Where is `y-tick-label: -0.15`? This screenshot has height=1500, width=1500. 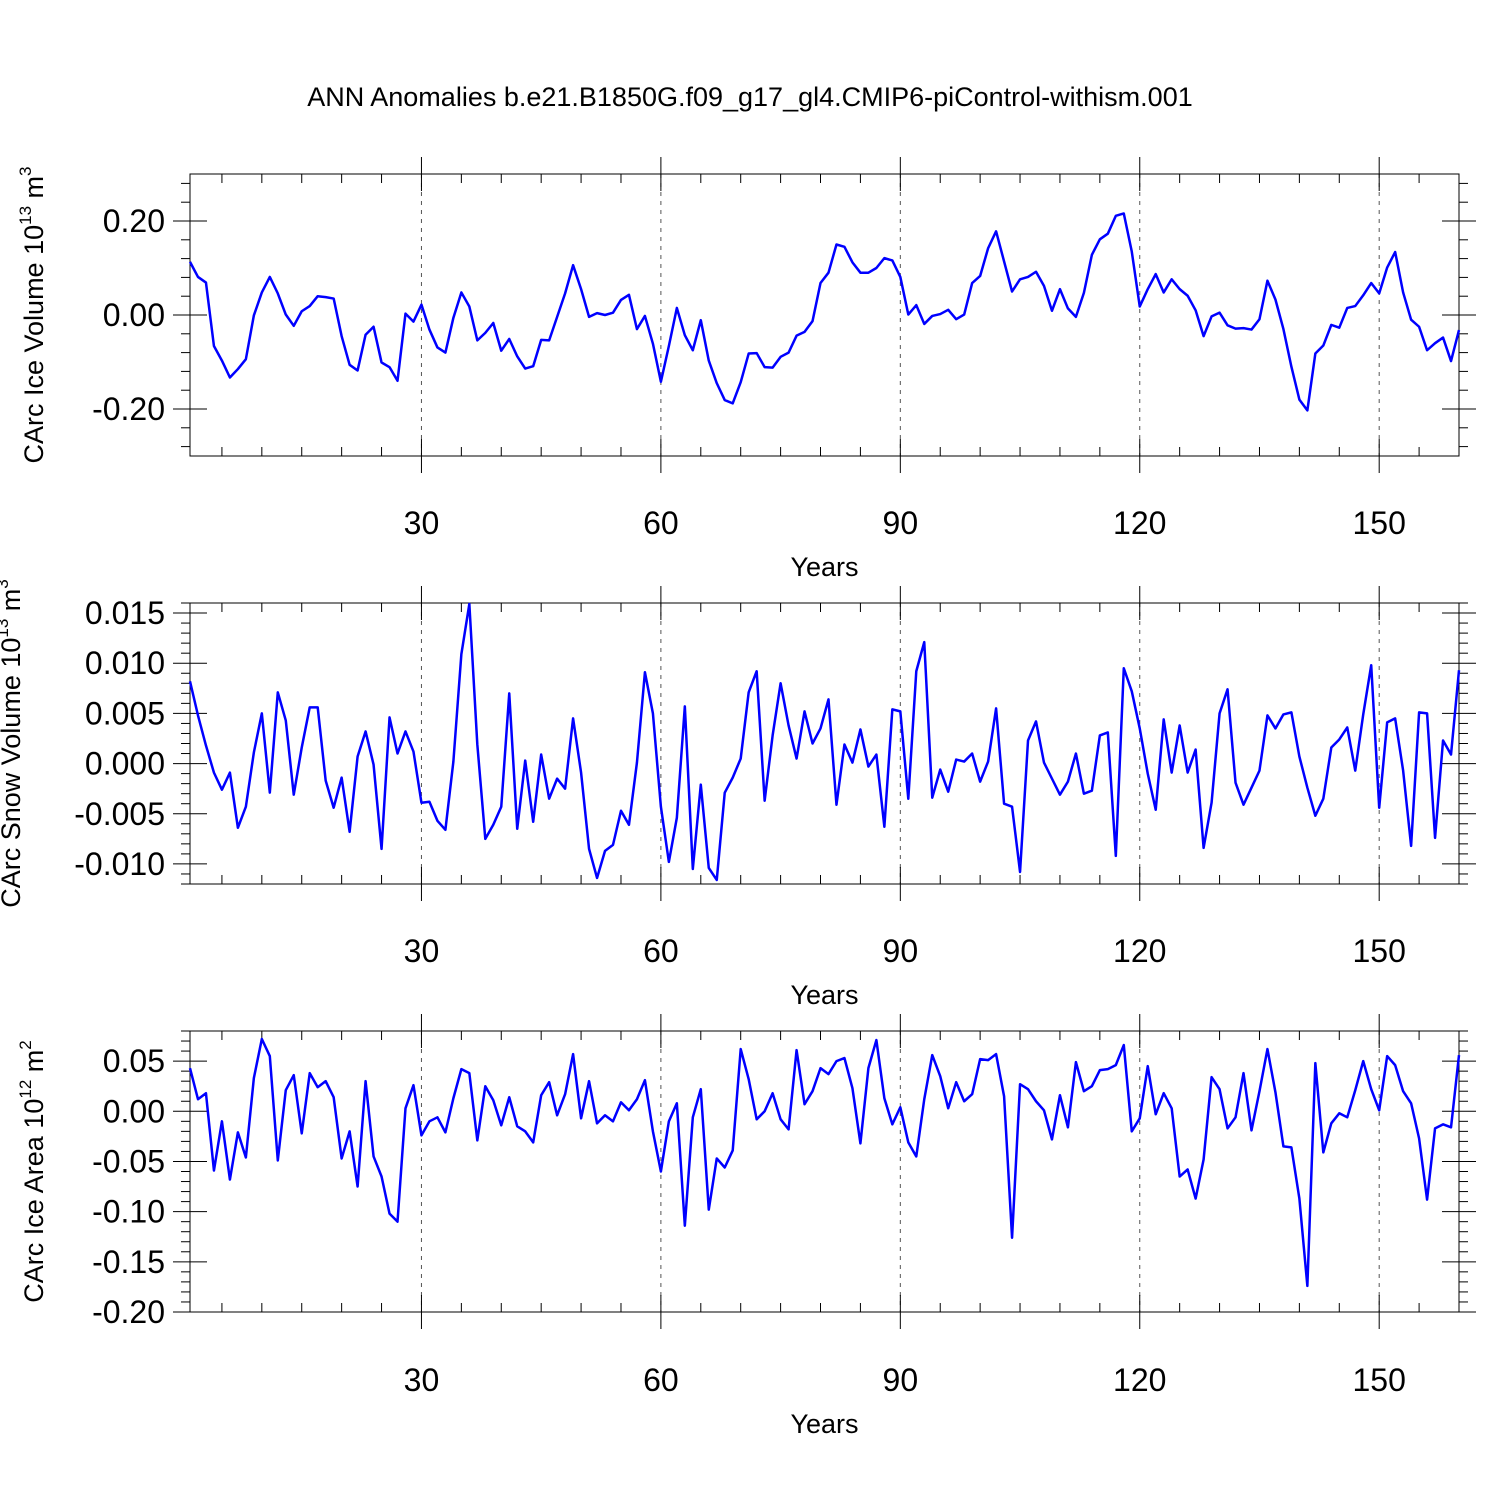 y-tick-label: -0.15 is located at coordinates (128, 1262).